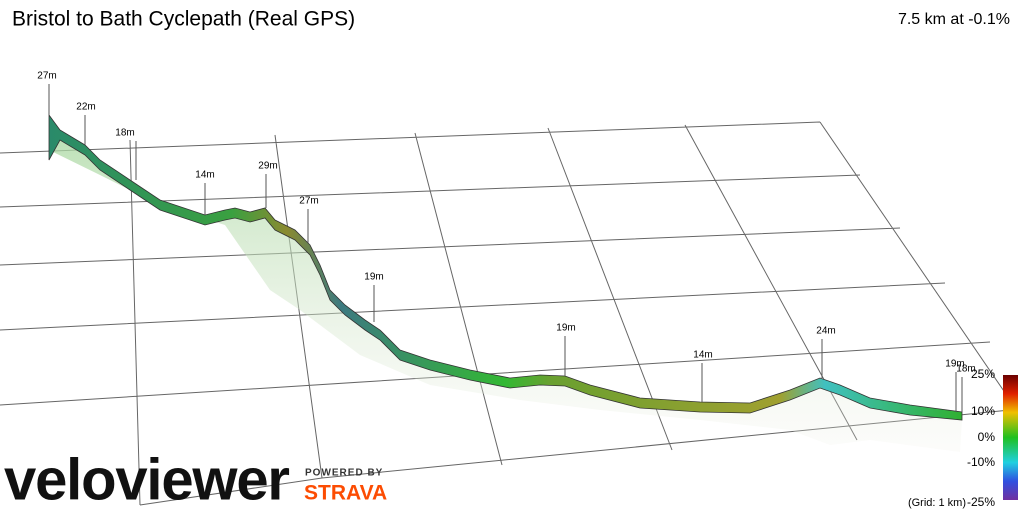  What do you see at coordinates (987, 437) in the screenshot?
I see `legend-tick: 0%` at bounding box center [987, 437].